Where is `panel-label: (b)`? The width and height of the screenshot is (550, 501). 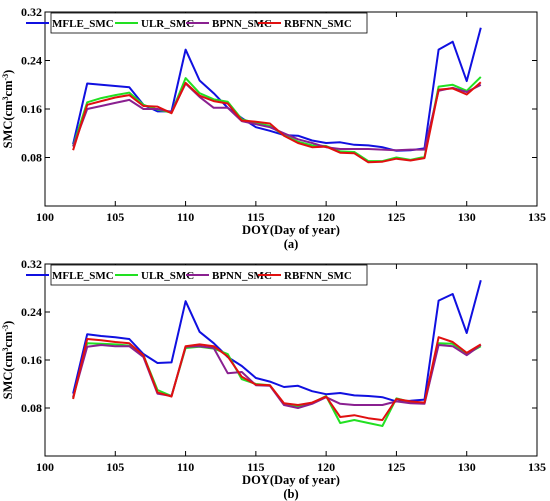
panel-label: (b) is located at coordinates (290, 494).